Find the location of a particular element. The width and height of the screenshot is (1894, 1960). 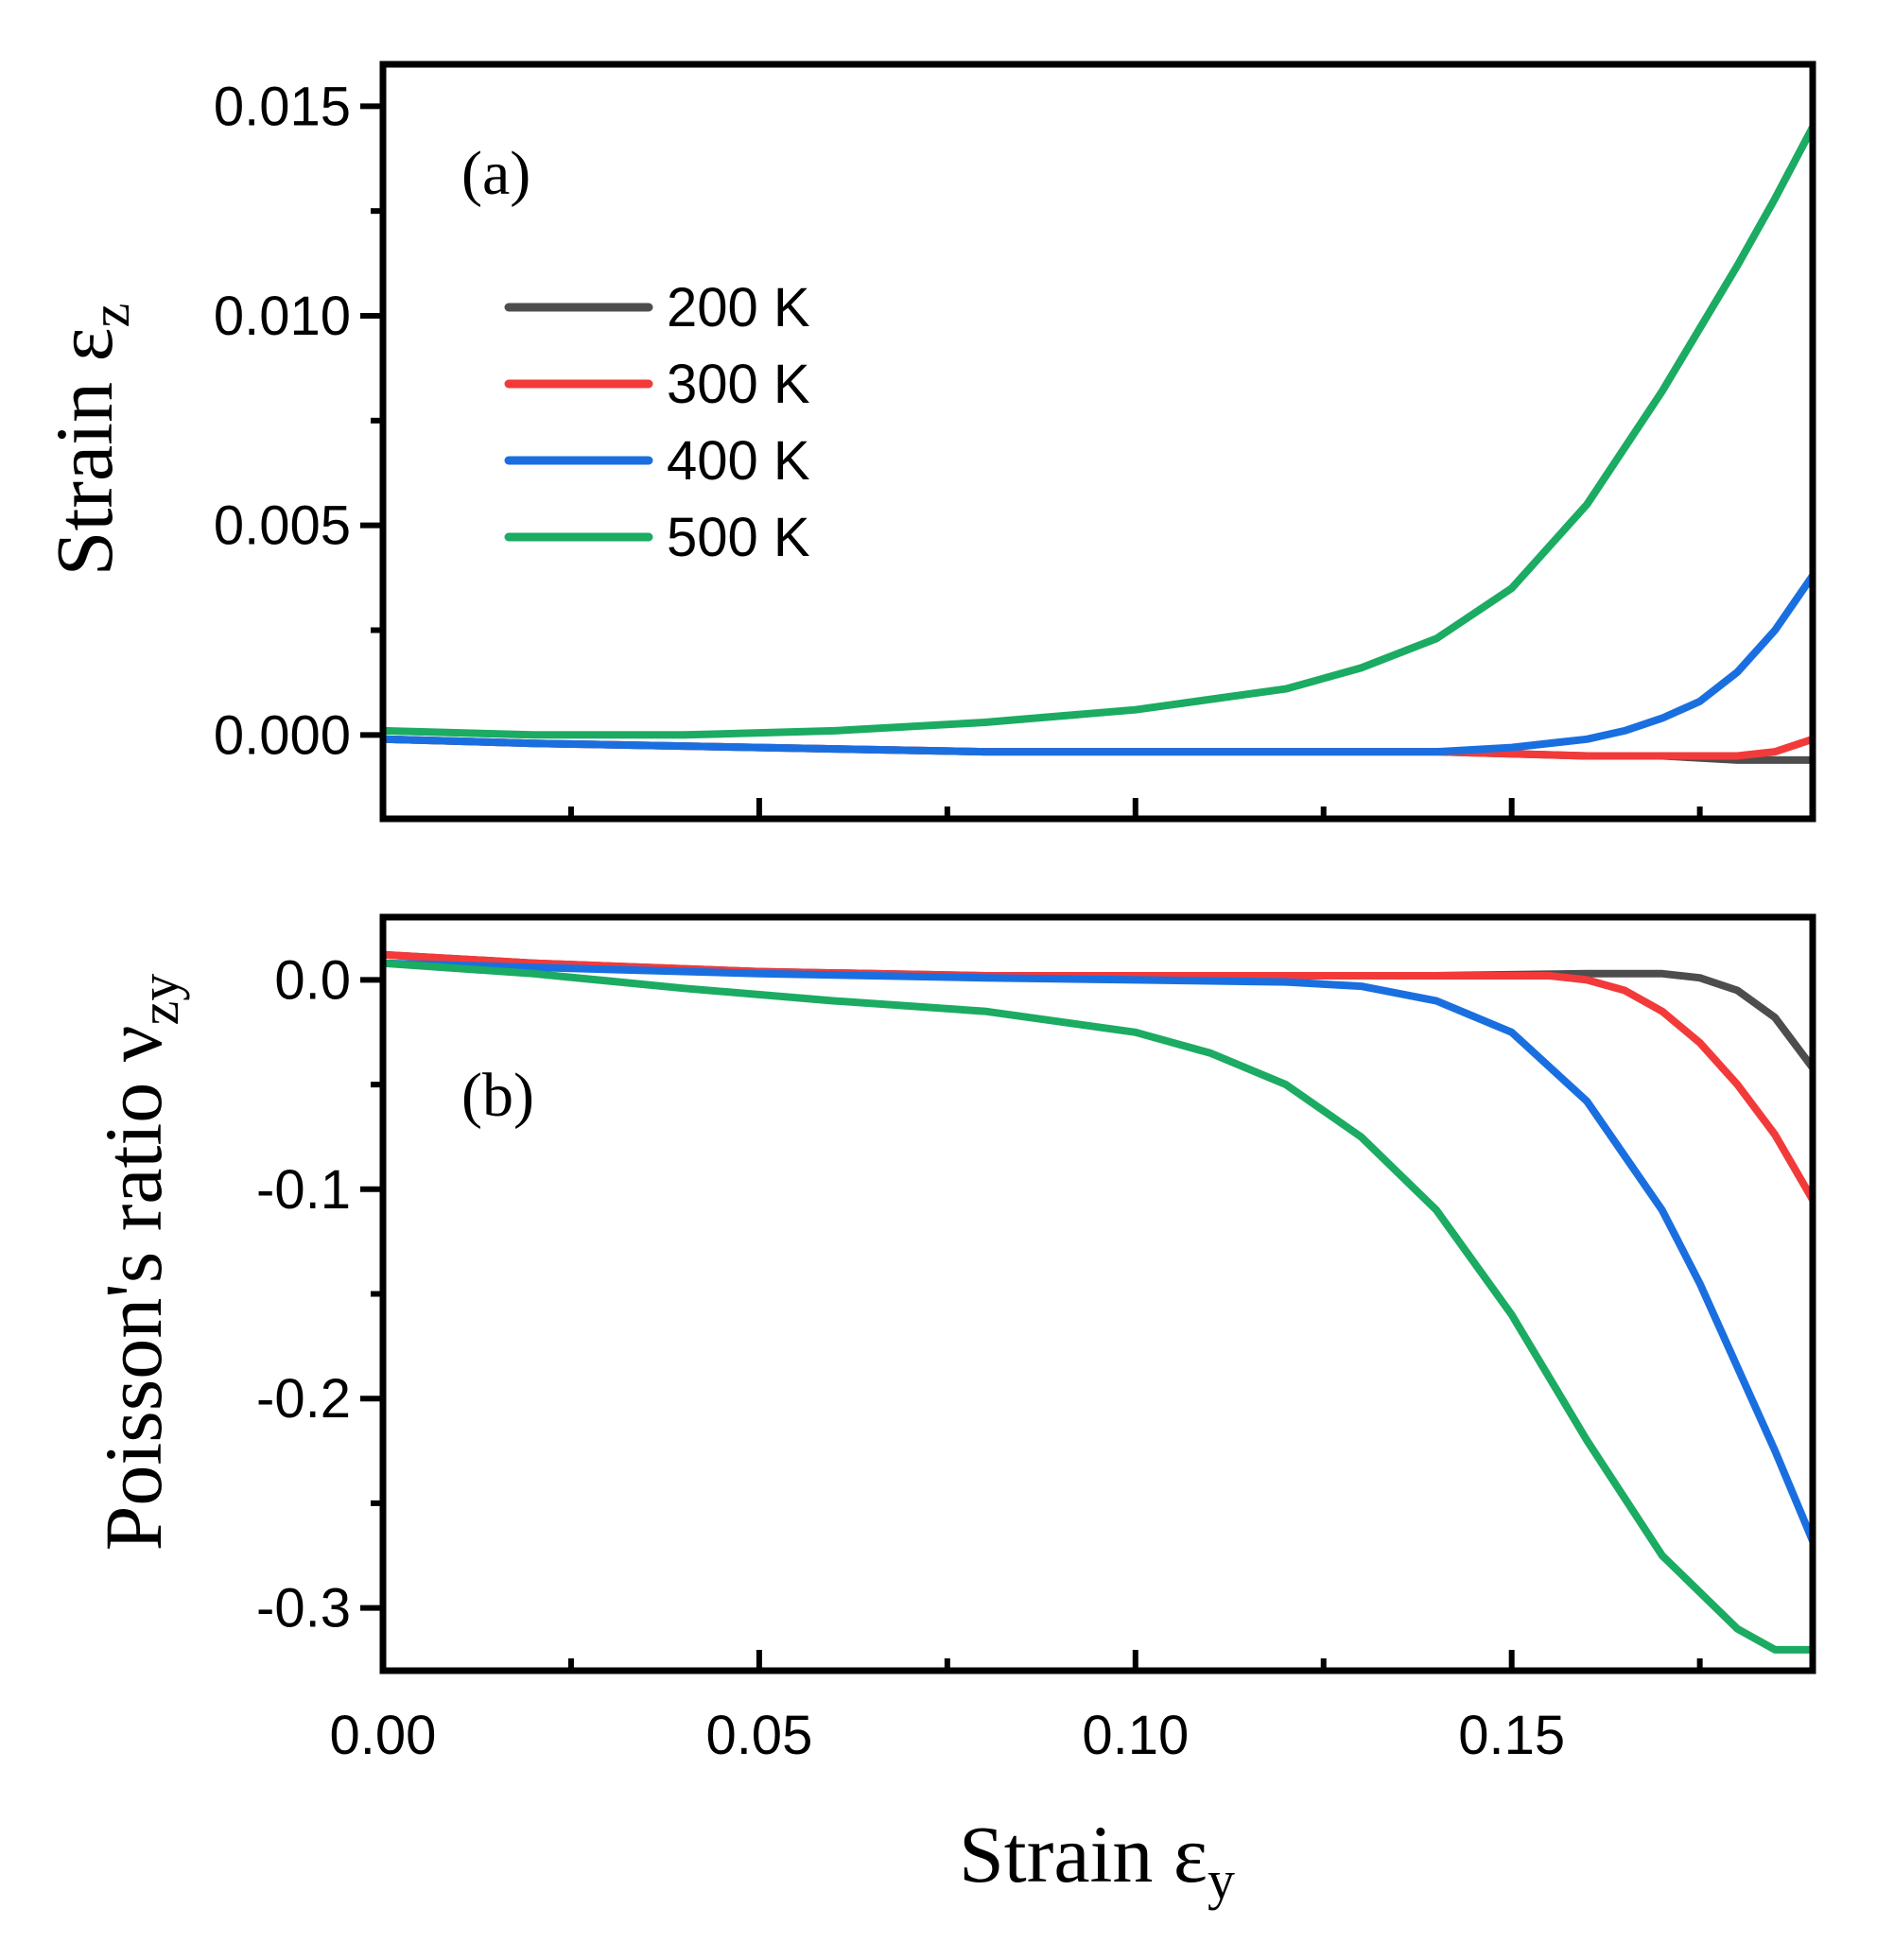

y-tick-label: -0.2 is located at coordinates (303, 1399).